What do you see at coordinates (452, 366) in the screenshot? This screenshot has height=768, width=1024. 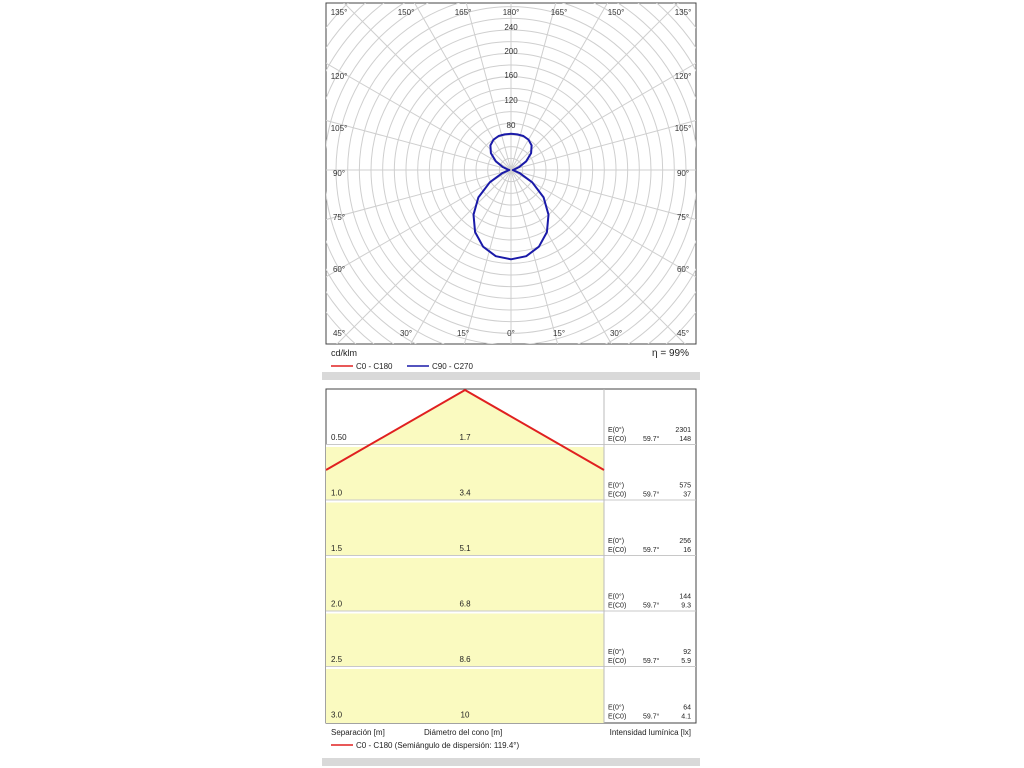 I see `legend-label-c90-c270: C90 - C270` at bounding box center [452, 366].